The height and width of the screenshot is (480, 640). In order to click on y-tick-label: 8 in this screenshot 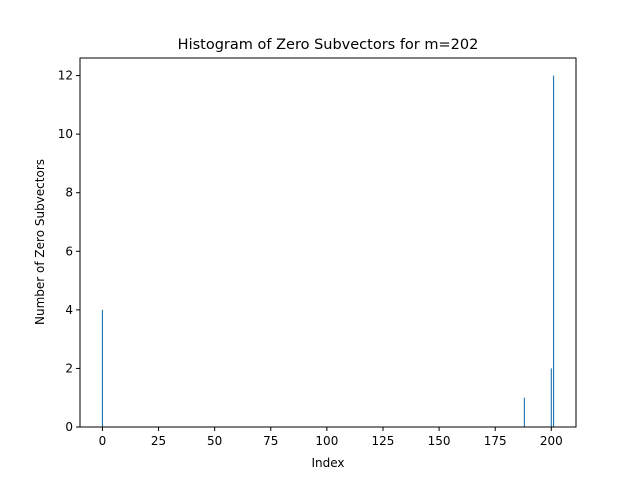, I will do `click(69, 193)`.